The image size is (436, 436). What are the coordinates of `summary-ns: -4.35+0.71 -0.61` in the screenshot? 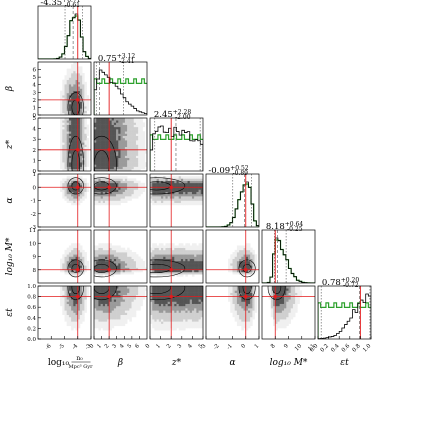 It's located at (60, 4).